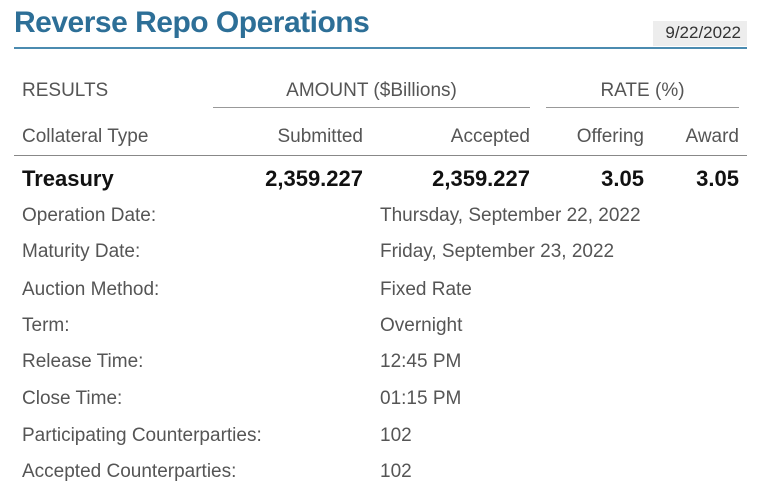  I want to click on detail-label: Participating Counterparties:, so click(142, 435).